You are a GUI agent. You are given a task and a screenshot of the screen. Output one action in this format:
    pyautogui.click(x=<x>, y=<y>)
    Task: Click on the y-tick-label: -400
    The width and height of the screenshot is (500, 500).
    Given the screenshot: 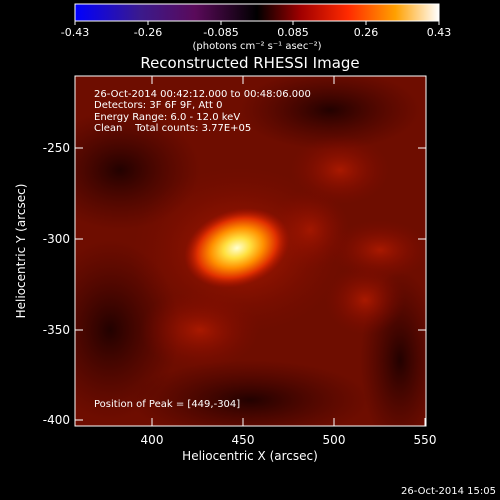 What is the action you would take?
    pyautogui.click(x=56, y=420)
    